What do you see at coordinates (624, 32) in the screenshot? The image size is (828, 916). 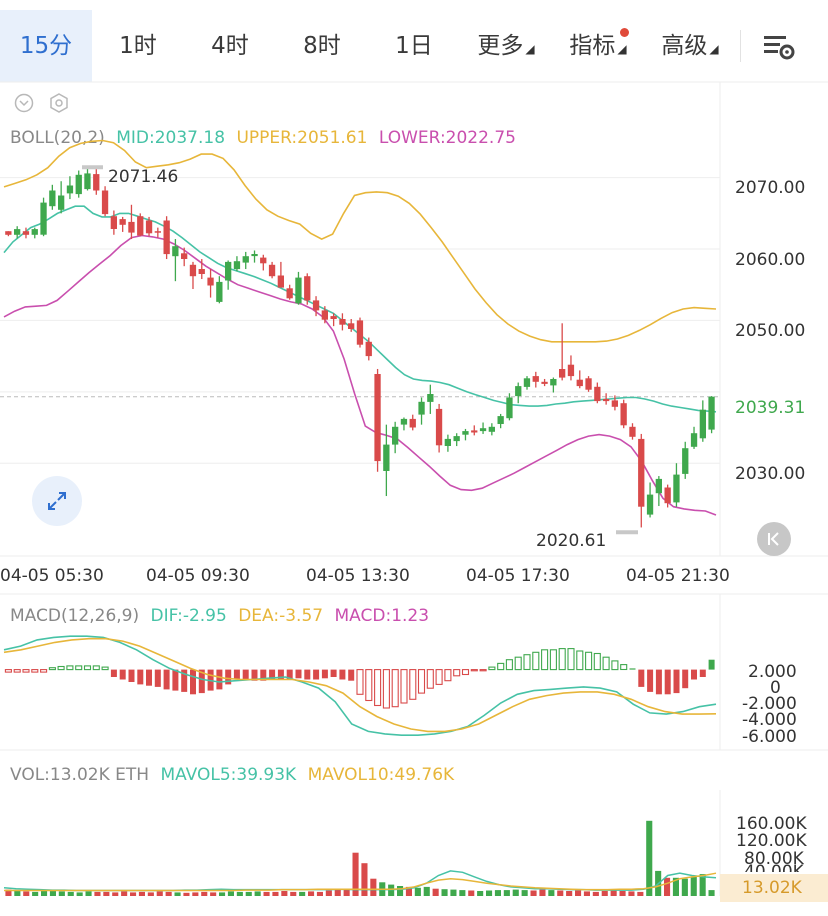 I see `notification-dot` at bounding box center [624, 32].